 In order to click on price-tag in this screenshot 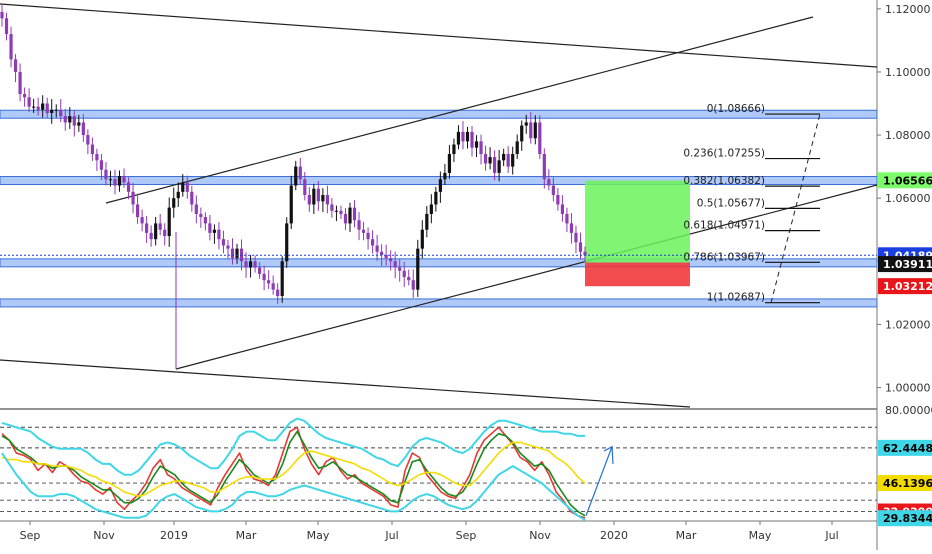, I will do `click(905, 180)`.